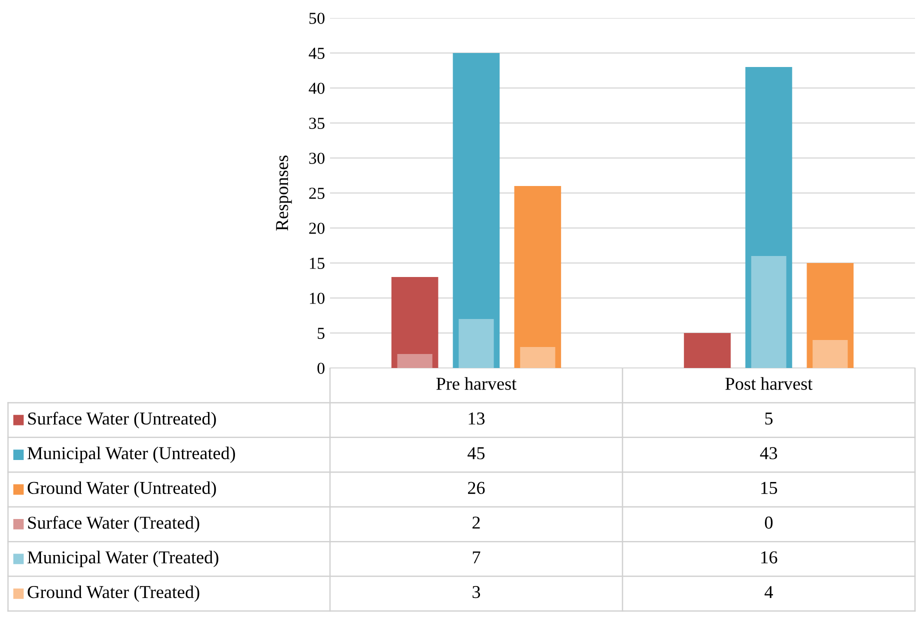 This screenshot has height=617, width=917. What do you see at coordinates (769, 488) in the screenshot?
I see `data-label: 15` at bounding box center [769, 488].